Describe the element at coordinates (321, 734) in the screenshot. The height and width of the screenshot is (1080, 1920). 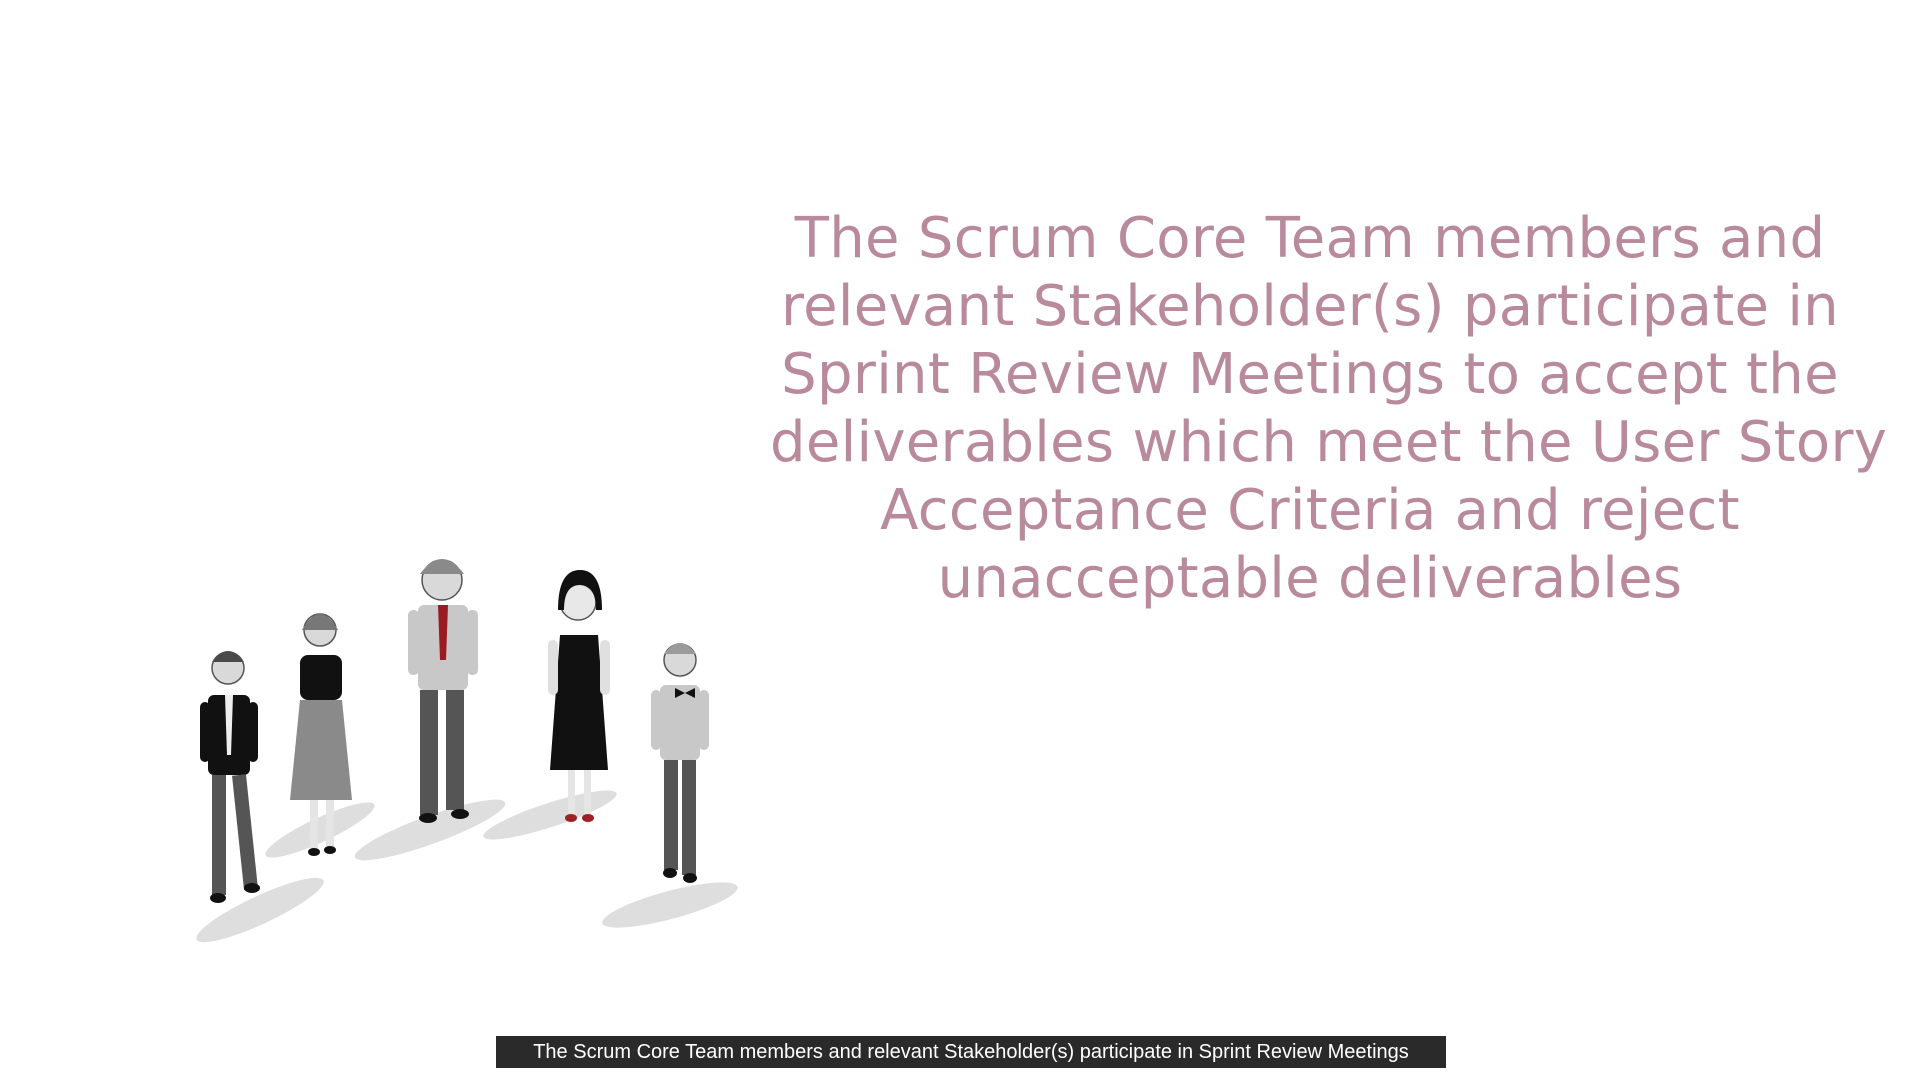
I see `person-woman-grey-skirt` at that location.